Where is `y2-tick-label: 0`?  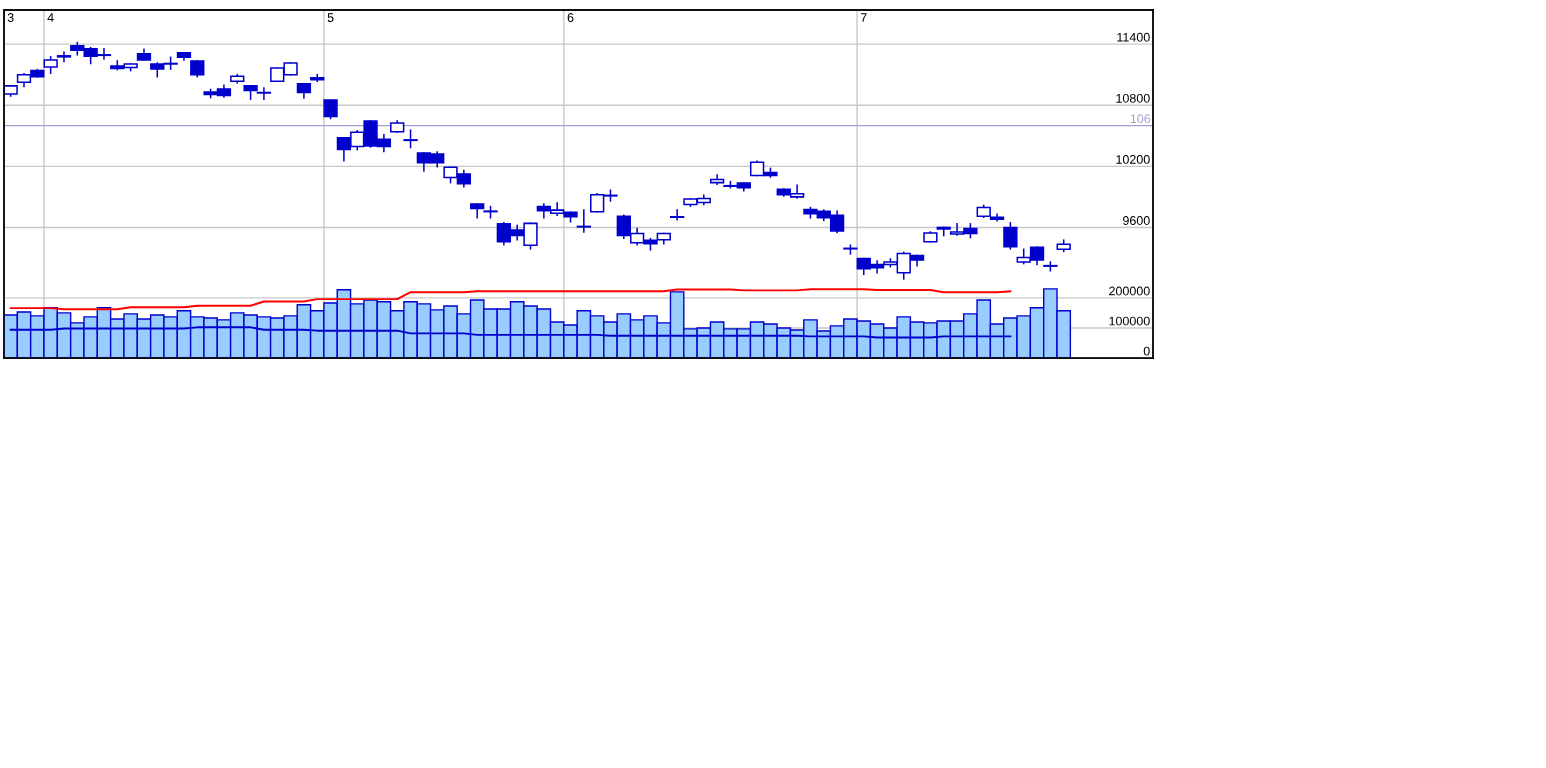 y2-tick-label: 0 is located at coordinates (1146, 351).